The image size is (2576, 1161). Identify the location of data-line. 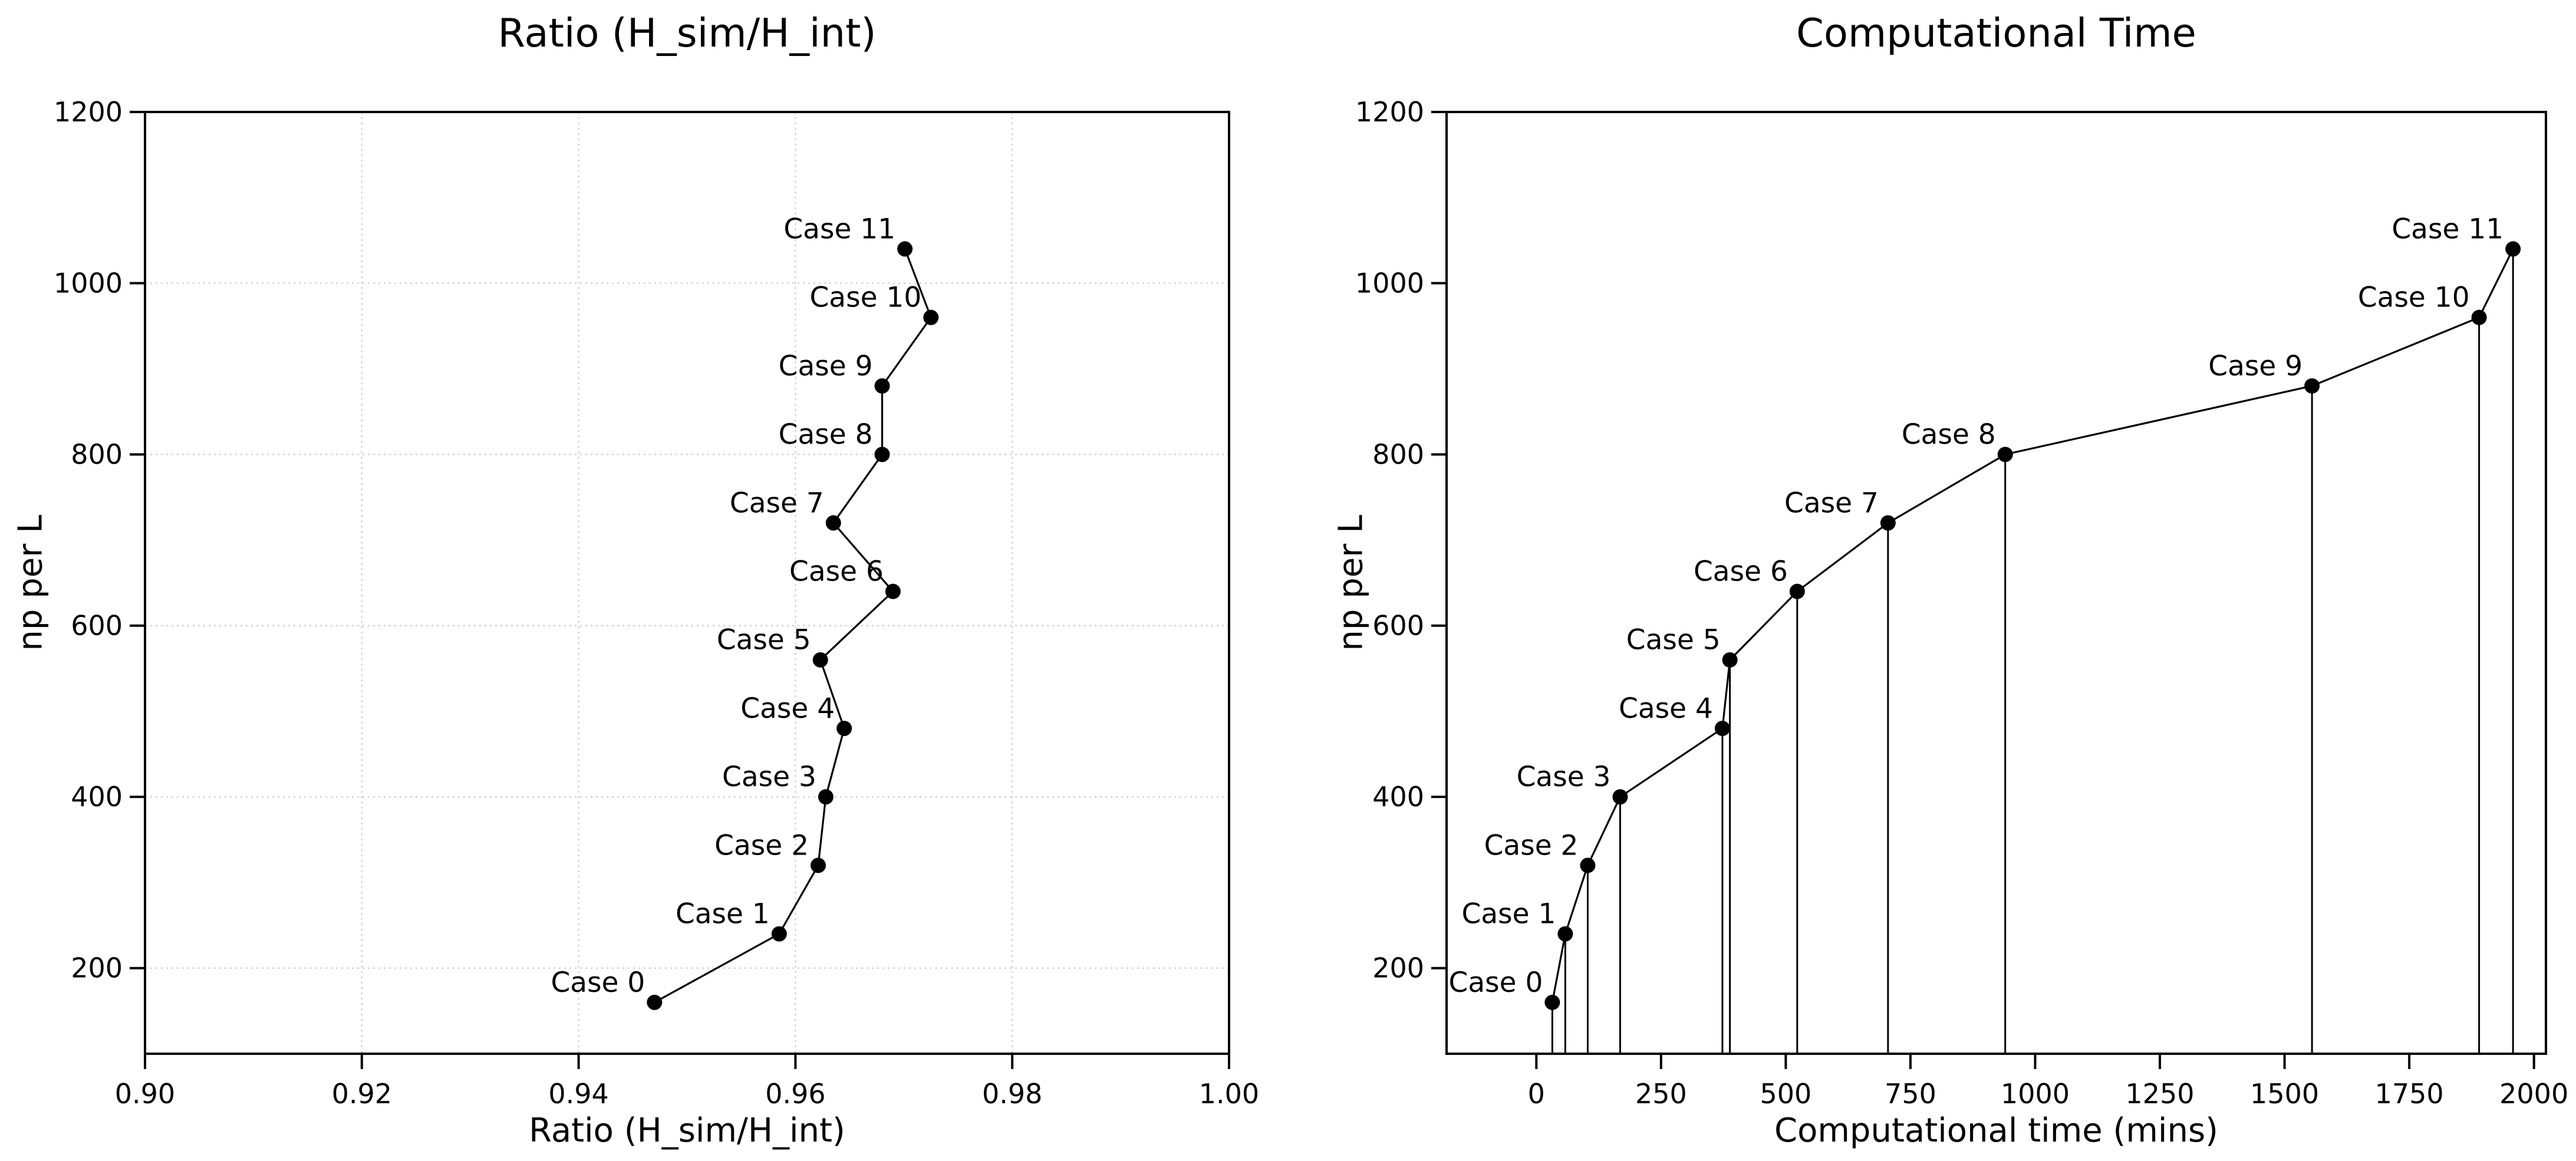
(793, 626).